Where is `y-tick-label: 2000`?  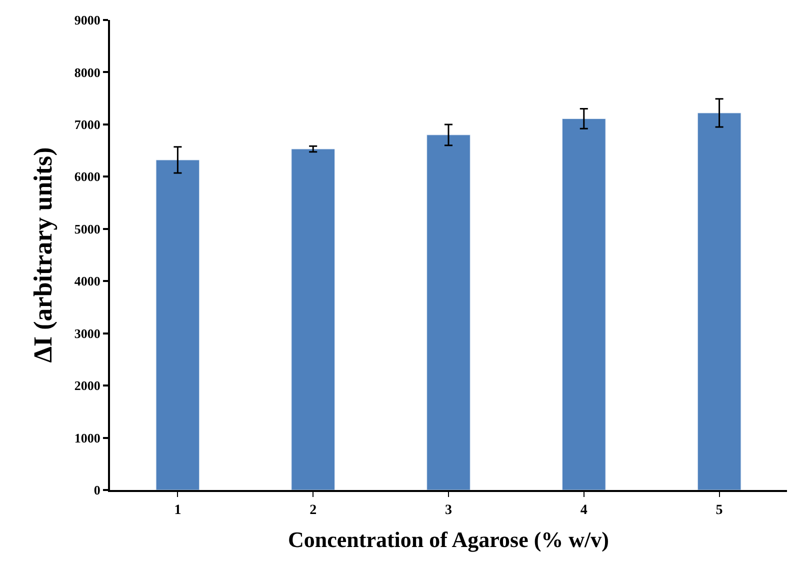 y-tick-label: 2000 is located at coordinates (87, 386).